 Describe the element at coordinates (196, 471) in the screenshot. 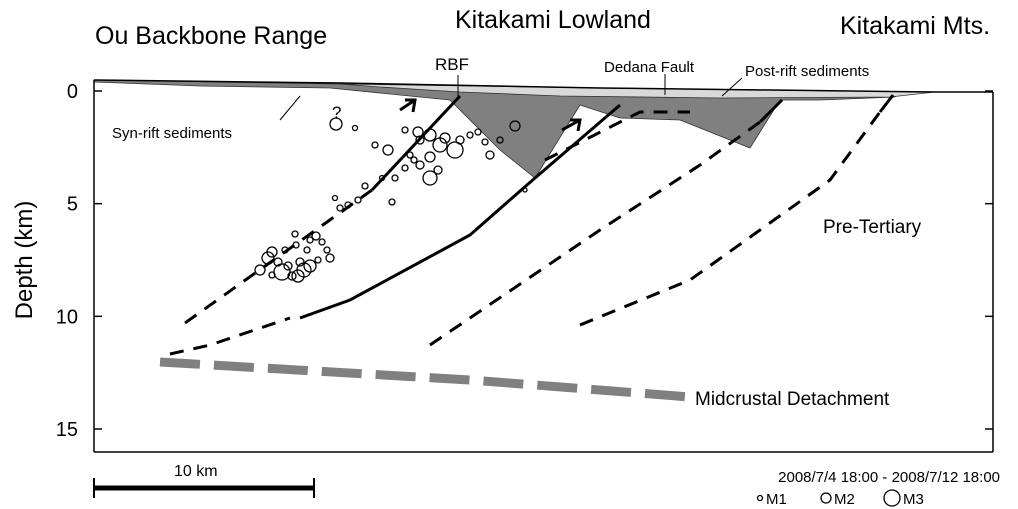

I see `scale-label: 10 km` at that location.